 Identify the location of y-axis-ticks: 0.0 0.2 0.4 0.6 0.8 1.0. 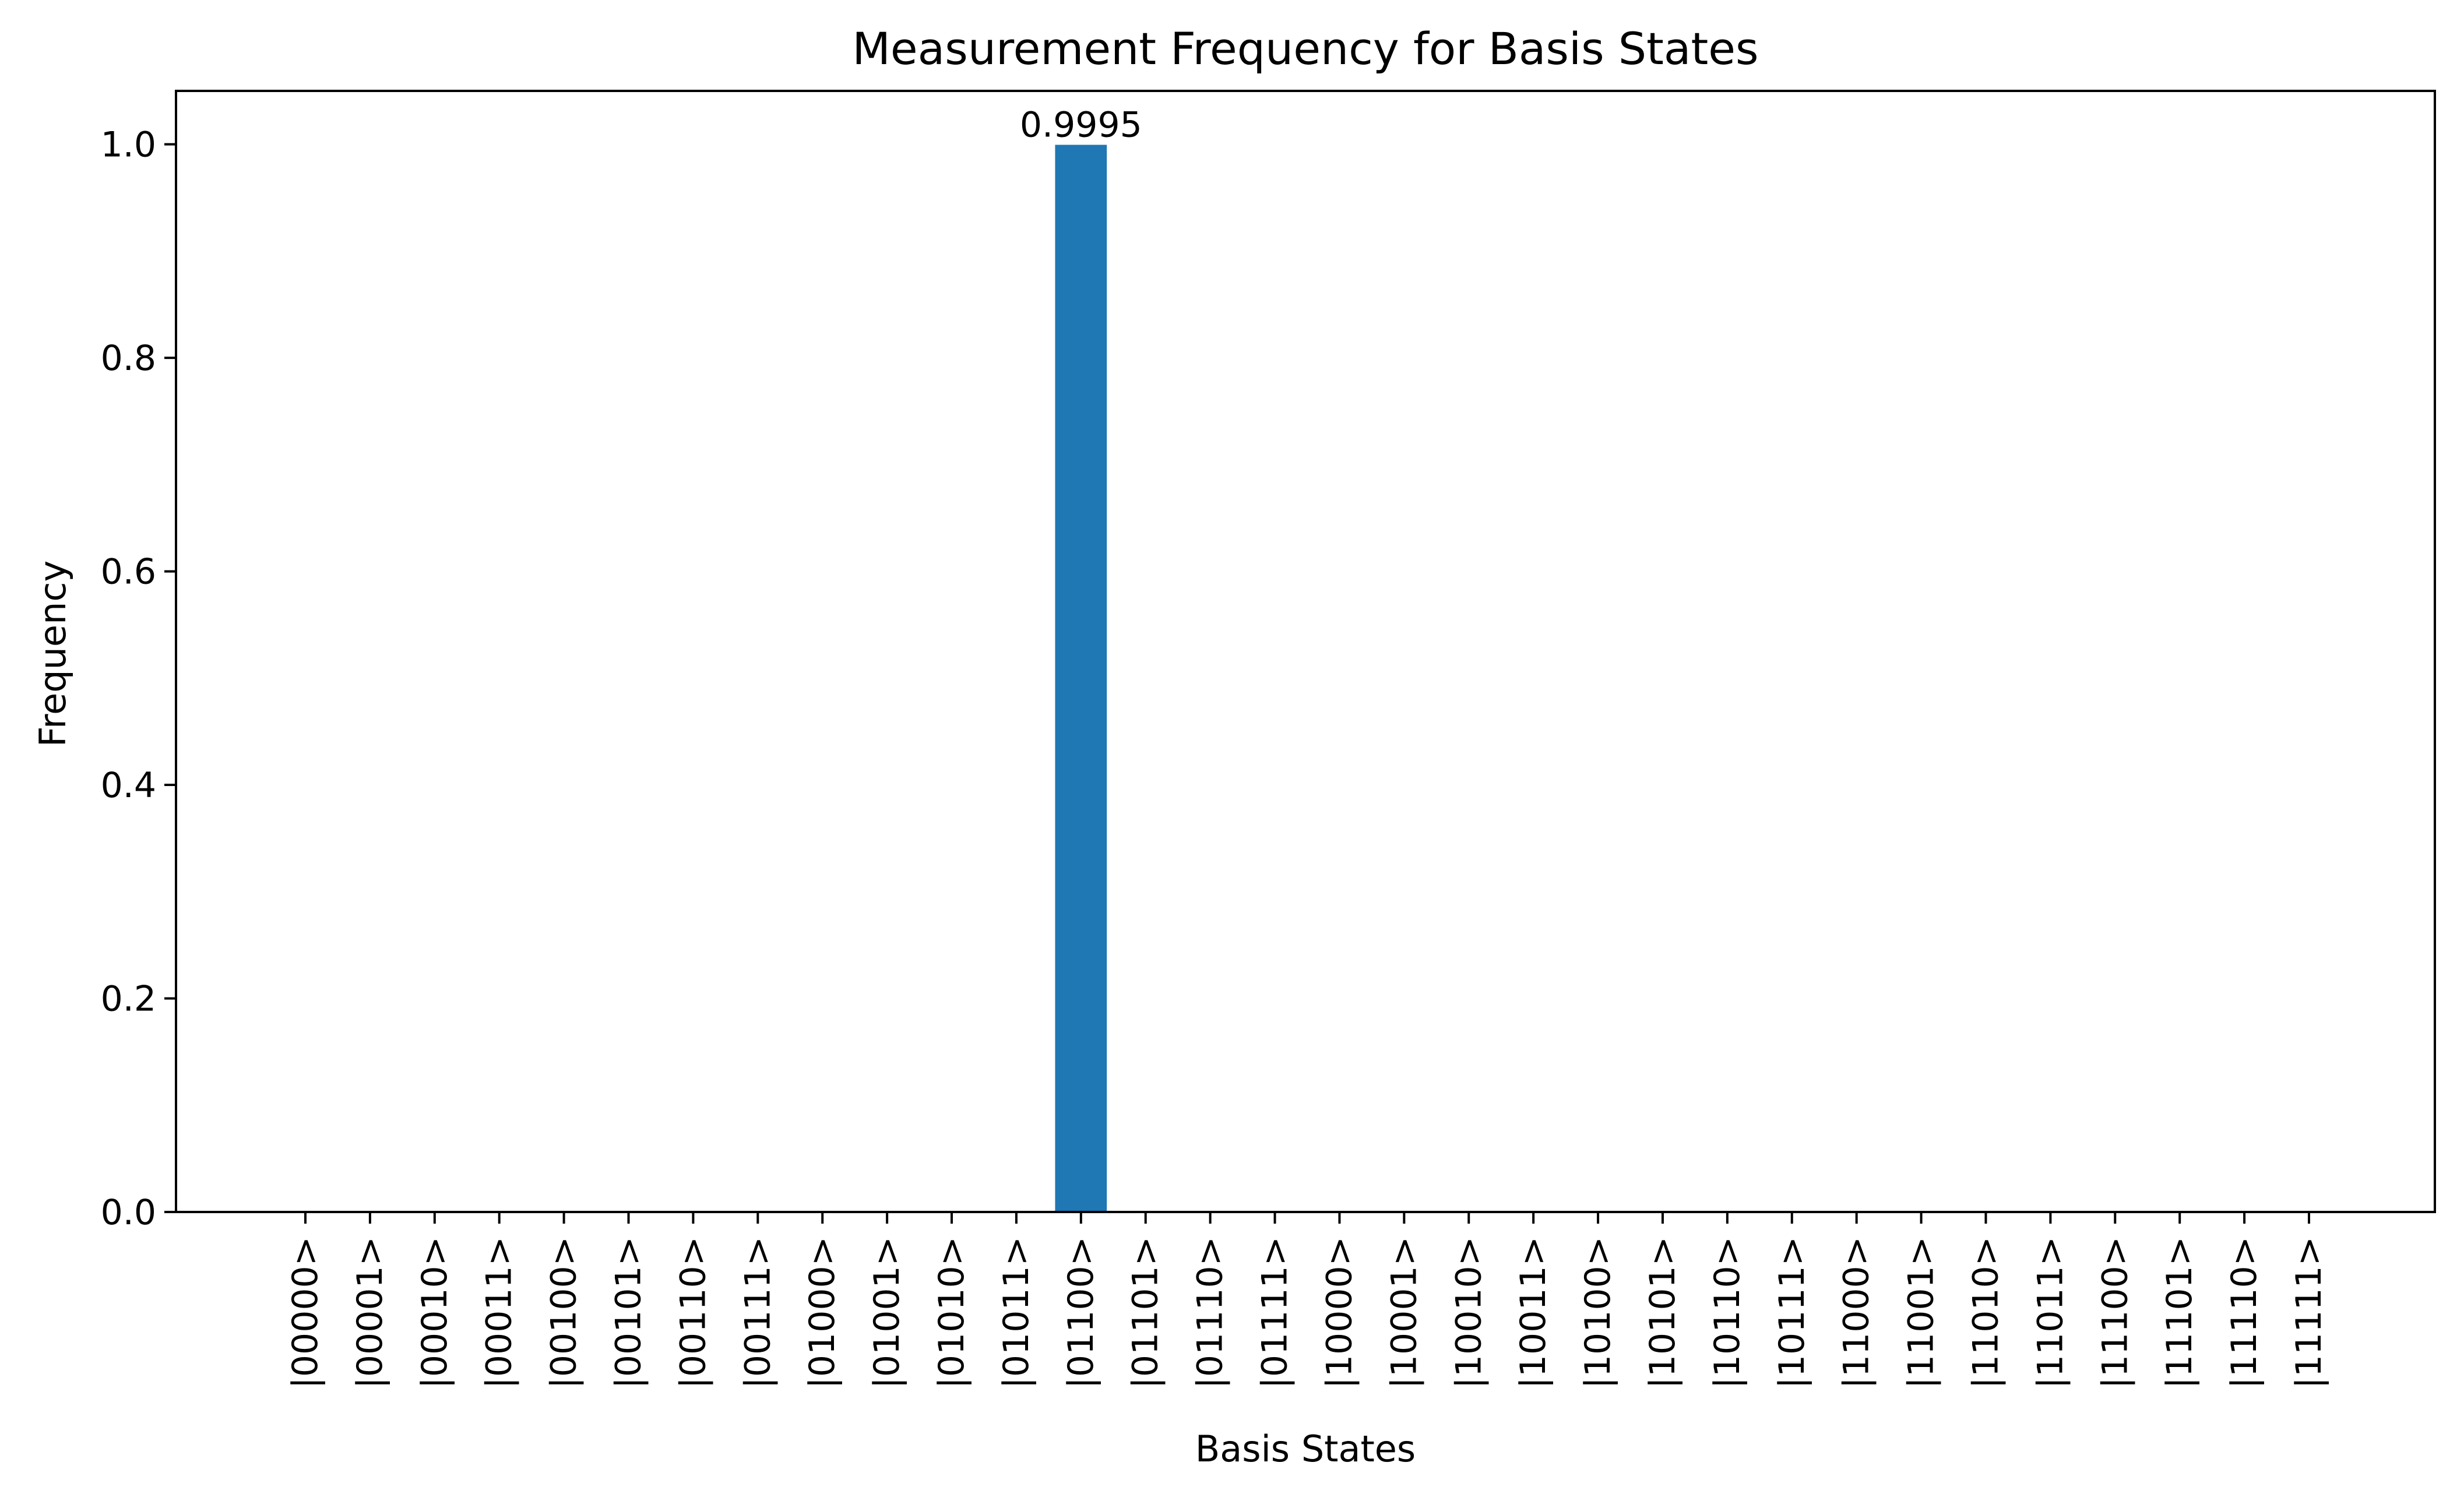
(138, 679).